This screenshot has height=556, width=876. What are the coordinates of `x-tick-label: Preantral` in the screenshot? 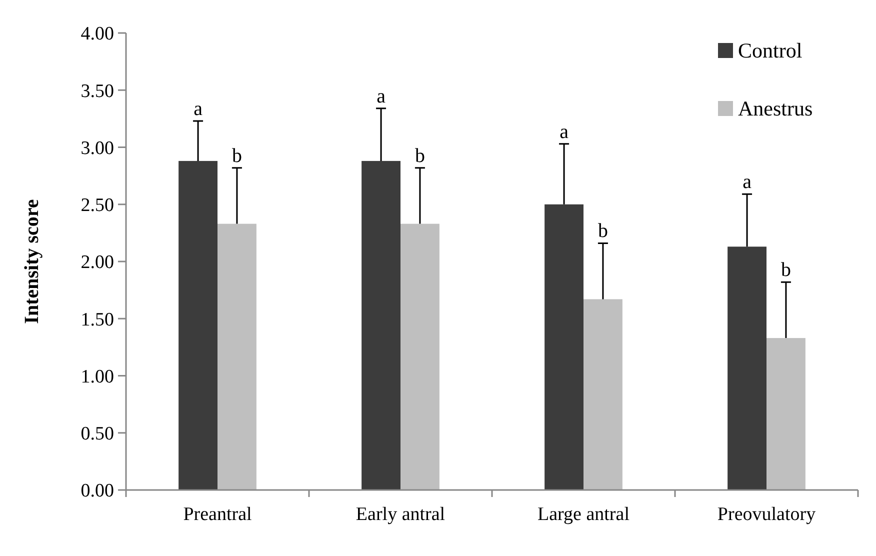 It's located at (217, 514).